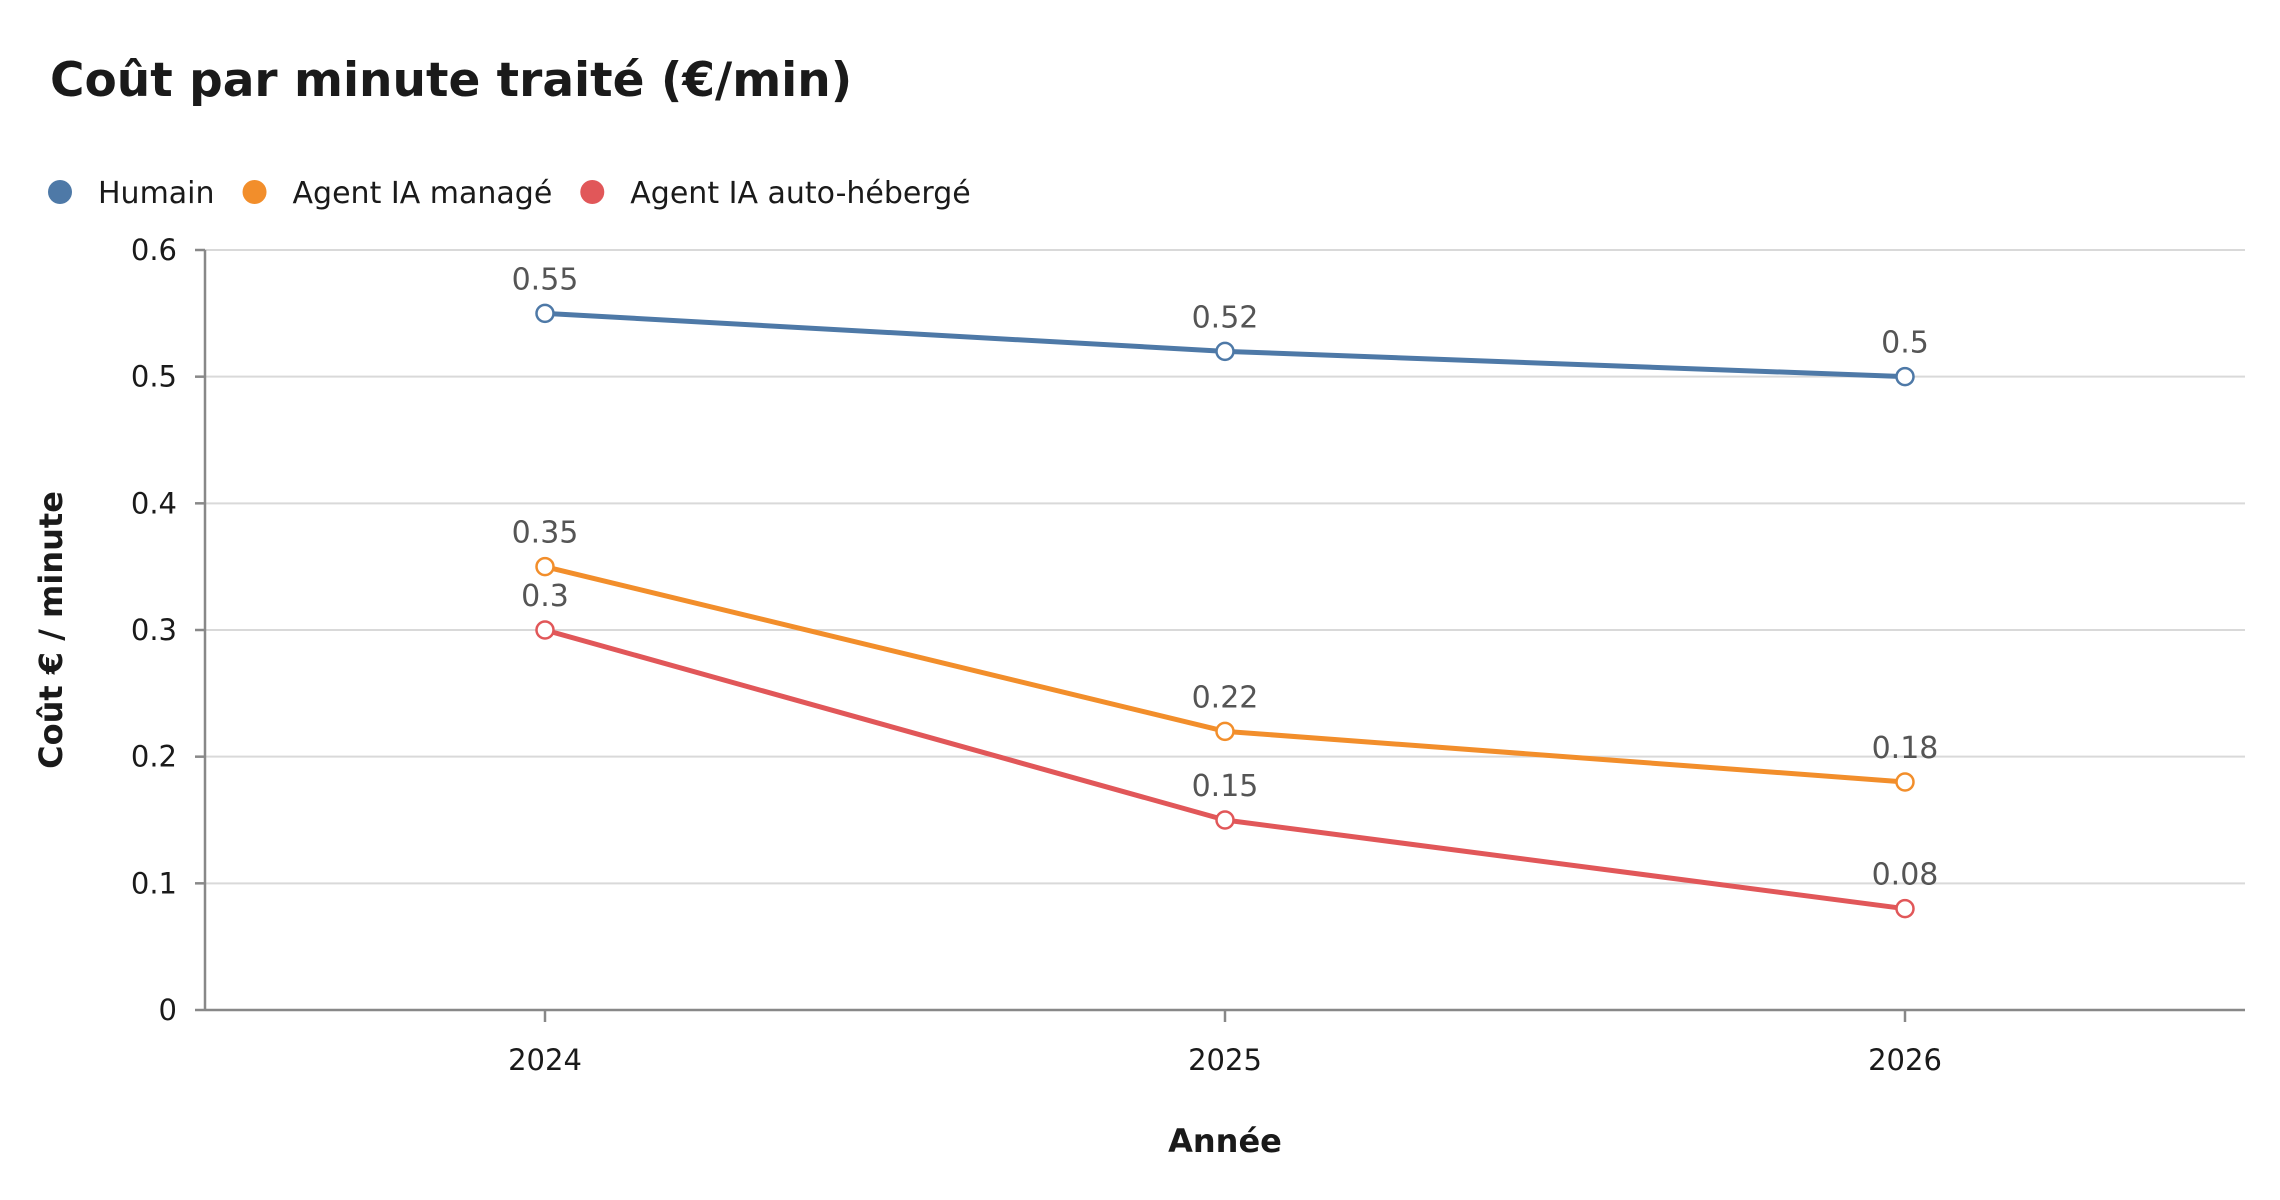 The width and height of the screenshot is (2280, 1200). What do you see at coordinates (1905, 875) in the screenshot?
I see `data-label-2-2: 0.08` at bounding box center [1905, 875].